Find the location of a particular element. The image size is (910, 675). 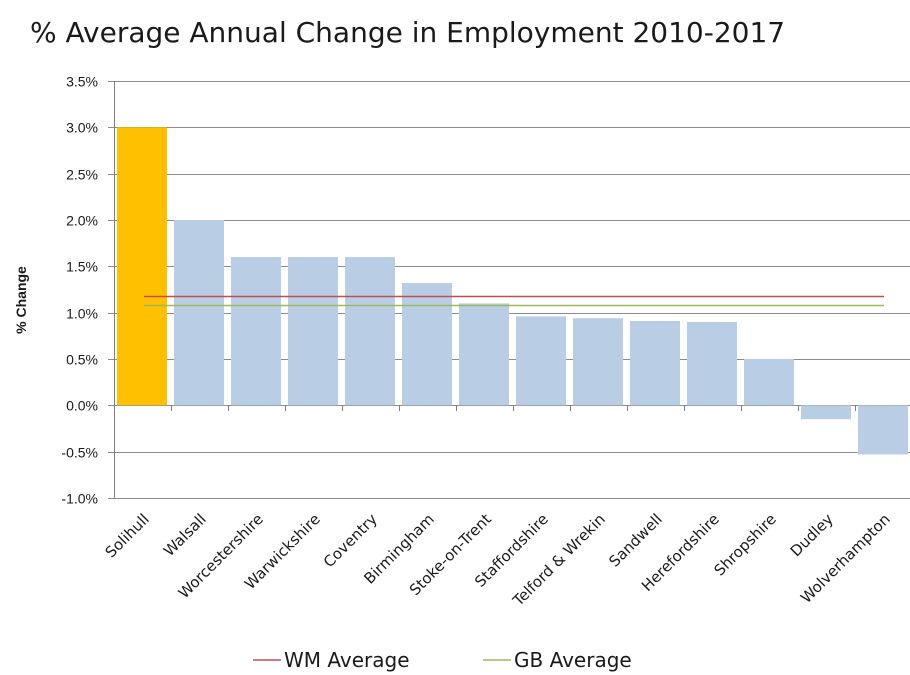

y-tick-label: -0.5% is located at coordinates (79, 453).